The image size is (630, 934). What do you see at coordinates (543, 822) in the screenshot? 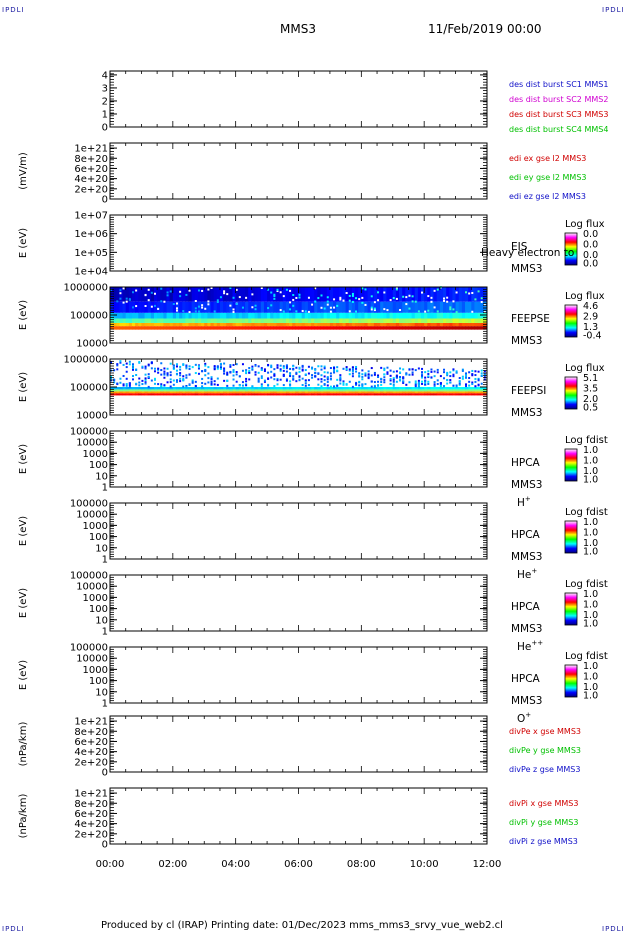
I see `legend-entry: divPi y gse MMS3` at bounding box center [543, 822].